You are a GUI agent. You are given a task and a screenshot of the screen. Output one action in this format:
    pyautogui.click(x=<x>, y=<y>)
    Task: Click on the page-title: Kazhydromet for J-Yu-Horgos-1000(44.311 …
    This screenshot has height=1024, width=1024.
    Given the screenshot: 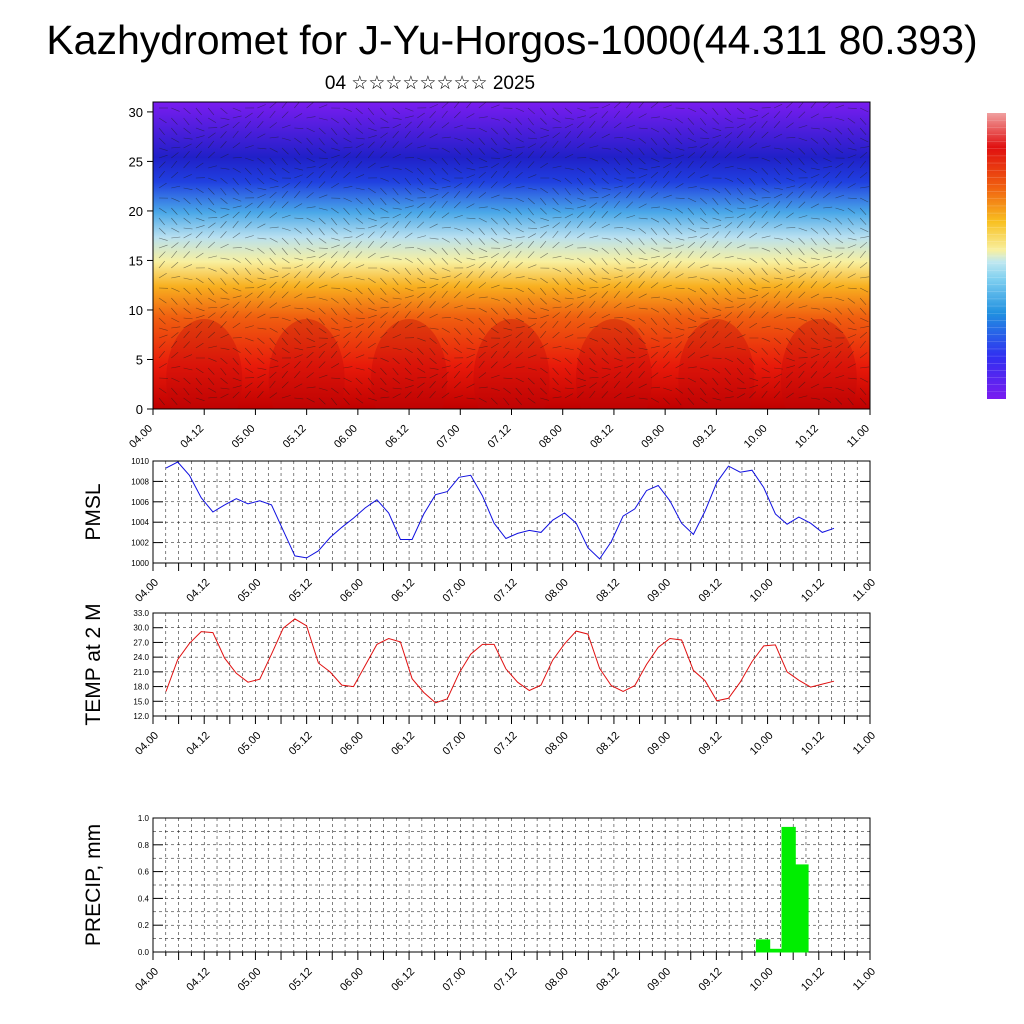 What is the action you would take?
    pyautogui.click(x=512, y=40)
    